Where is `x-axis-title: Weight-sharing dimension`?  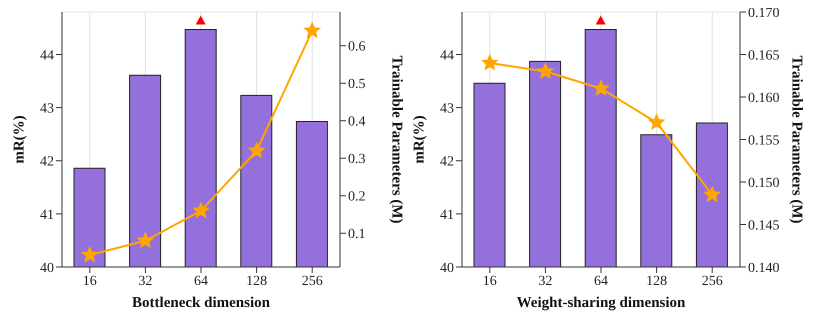
x-axis-title: Weight-sharing dimension is located at coordinates (601, 303).